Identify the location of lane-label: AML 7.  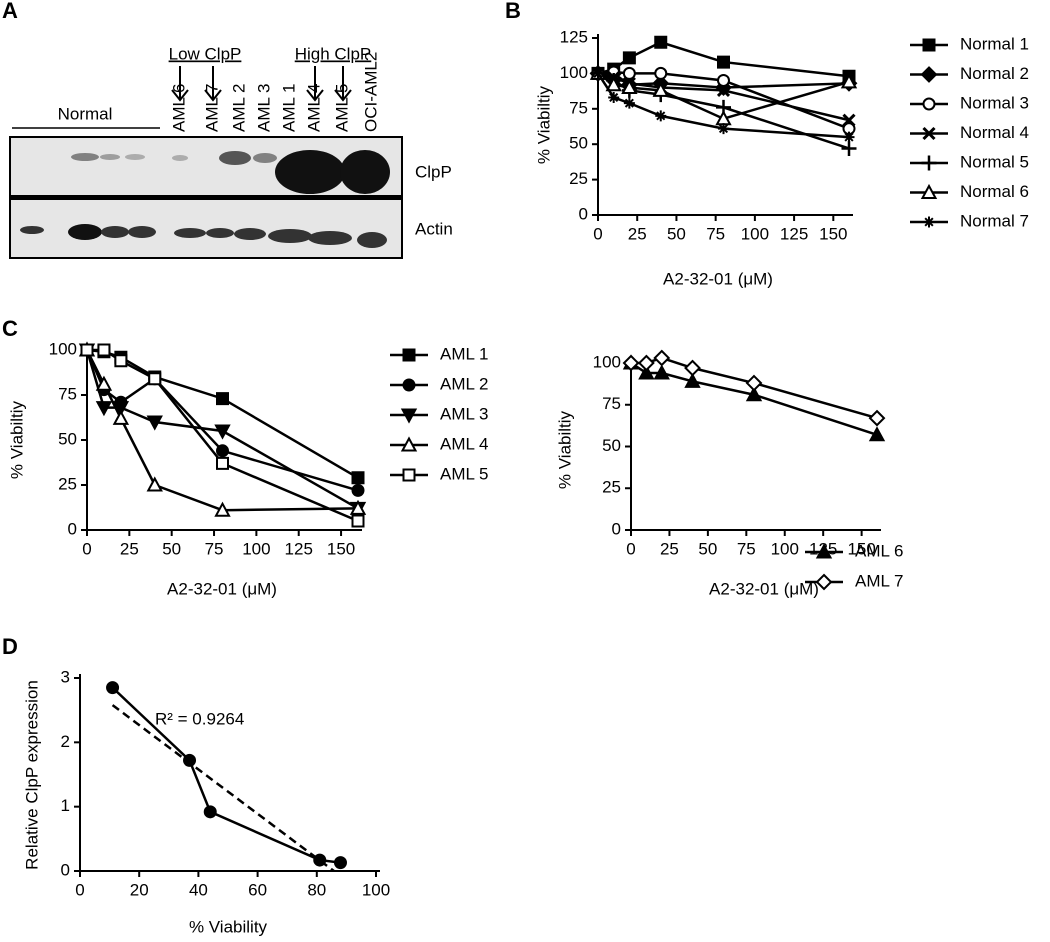
(211, 107).